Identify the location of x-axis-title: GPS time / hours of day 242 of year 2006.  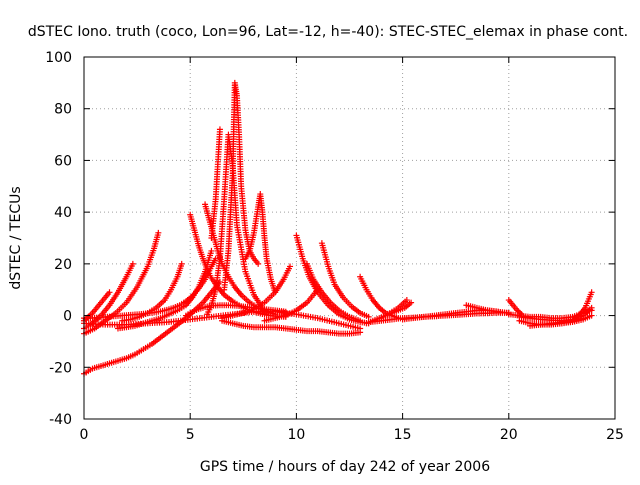
(345, 467).